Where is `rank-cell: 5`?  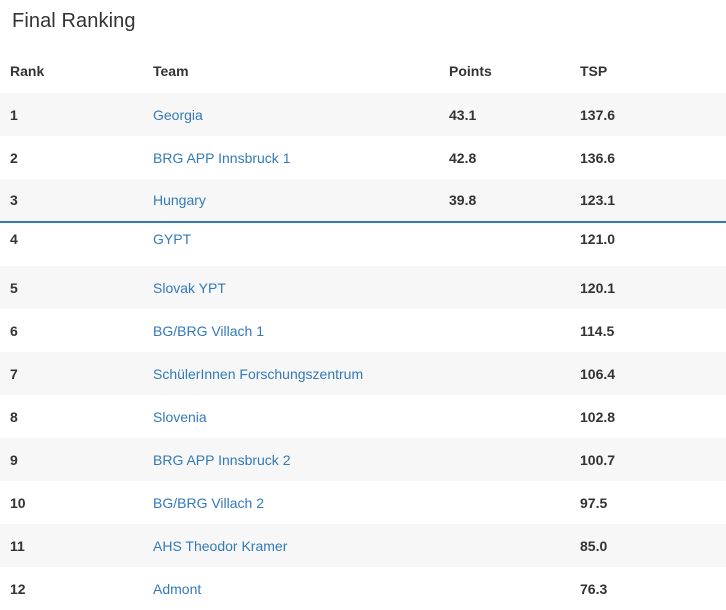 rank-cell: 5 is located at coordinates (76, 287).